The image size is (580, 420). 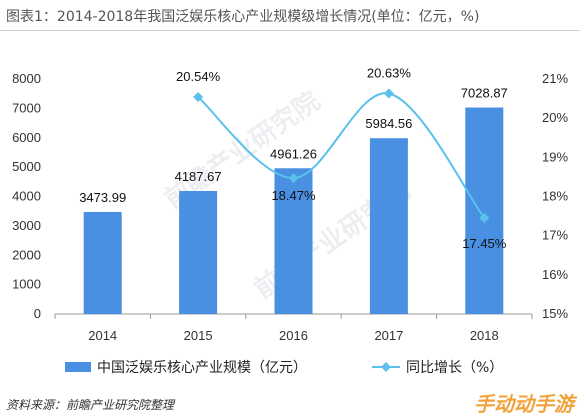 I want to click on legend-bar-label: 中国泛娱乐核心产业规模（亿元）, so click(x=202, y=368).